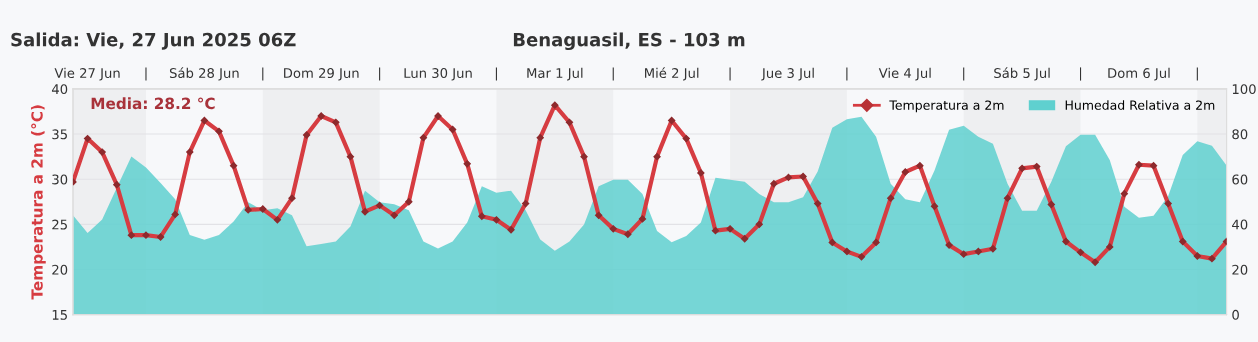  I want to click on chart-title: Benaguasil, ES - 103 m, so click(629, 41).